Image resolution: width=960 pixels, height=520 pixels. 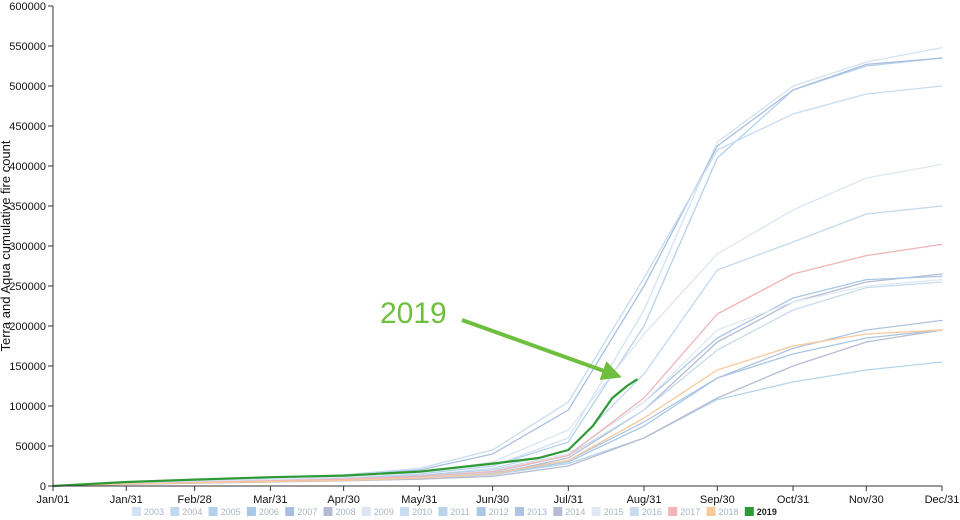 What do you see at coordinates (942, 500) in the screenshot?
I see `x-tick-label: Dec/31` at bounding box center [942, 500].